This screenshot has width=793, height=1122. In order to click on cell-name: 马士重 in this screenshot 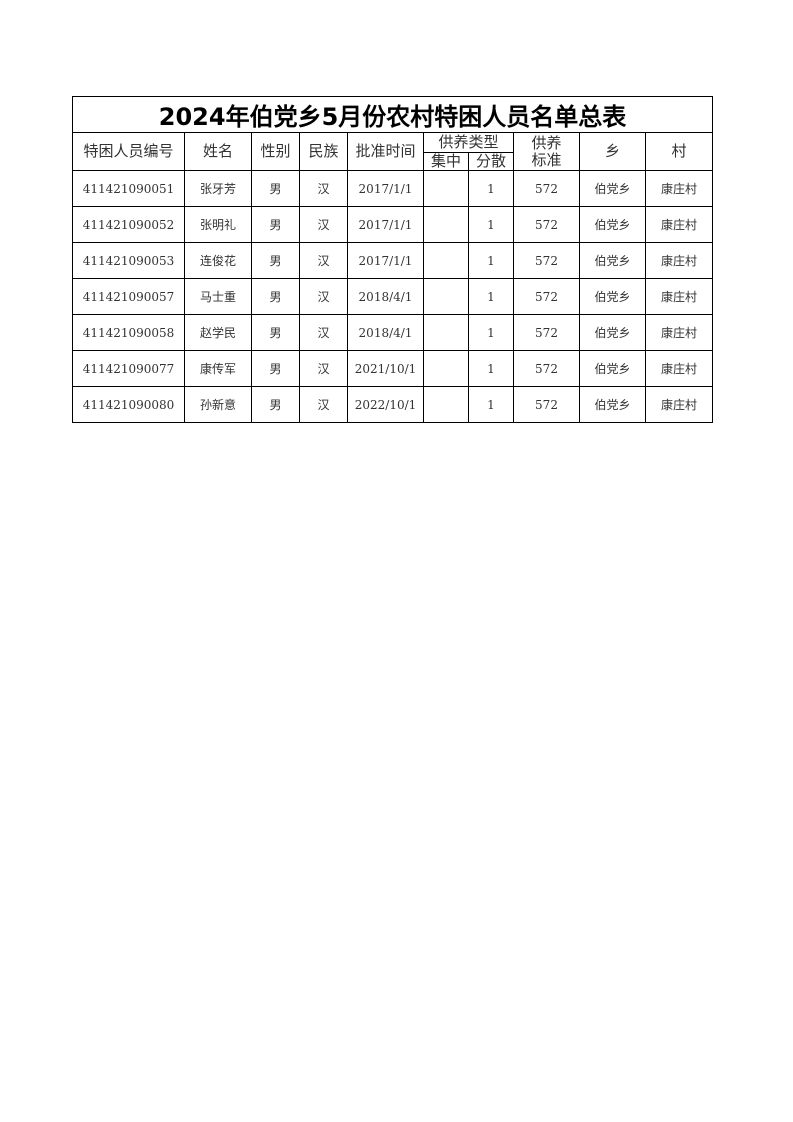, I will do `click(218, 296)`.